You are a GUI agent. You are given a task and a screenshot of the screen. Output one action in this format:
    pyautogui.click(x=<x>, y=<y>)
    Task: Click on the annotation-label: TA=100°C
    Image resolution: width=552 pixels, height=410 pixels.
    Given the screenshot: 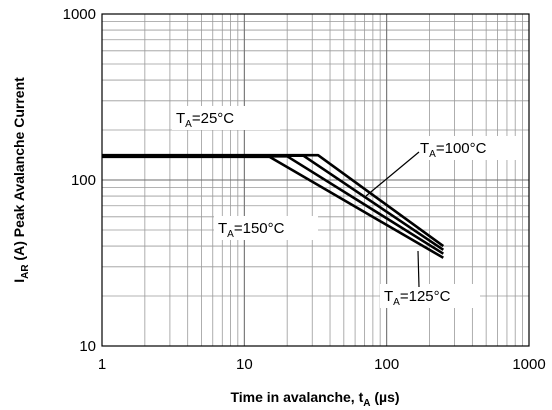 What is the action you would take?
    pyautogui.click(x=453, y=150)
    